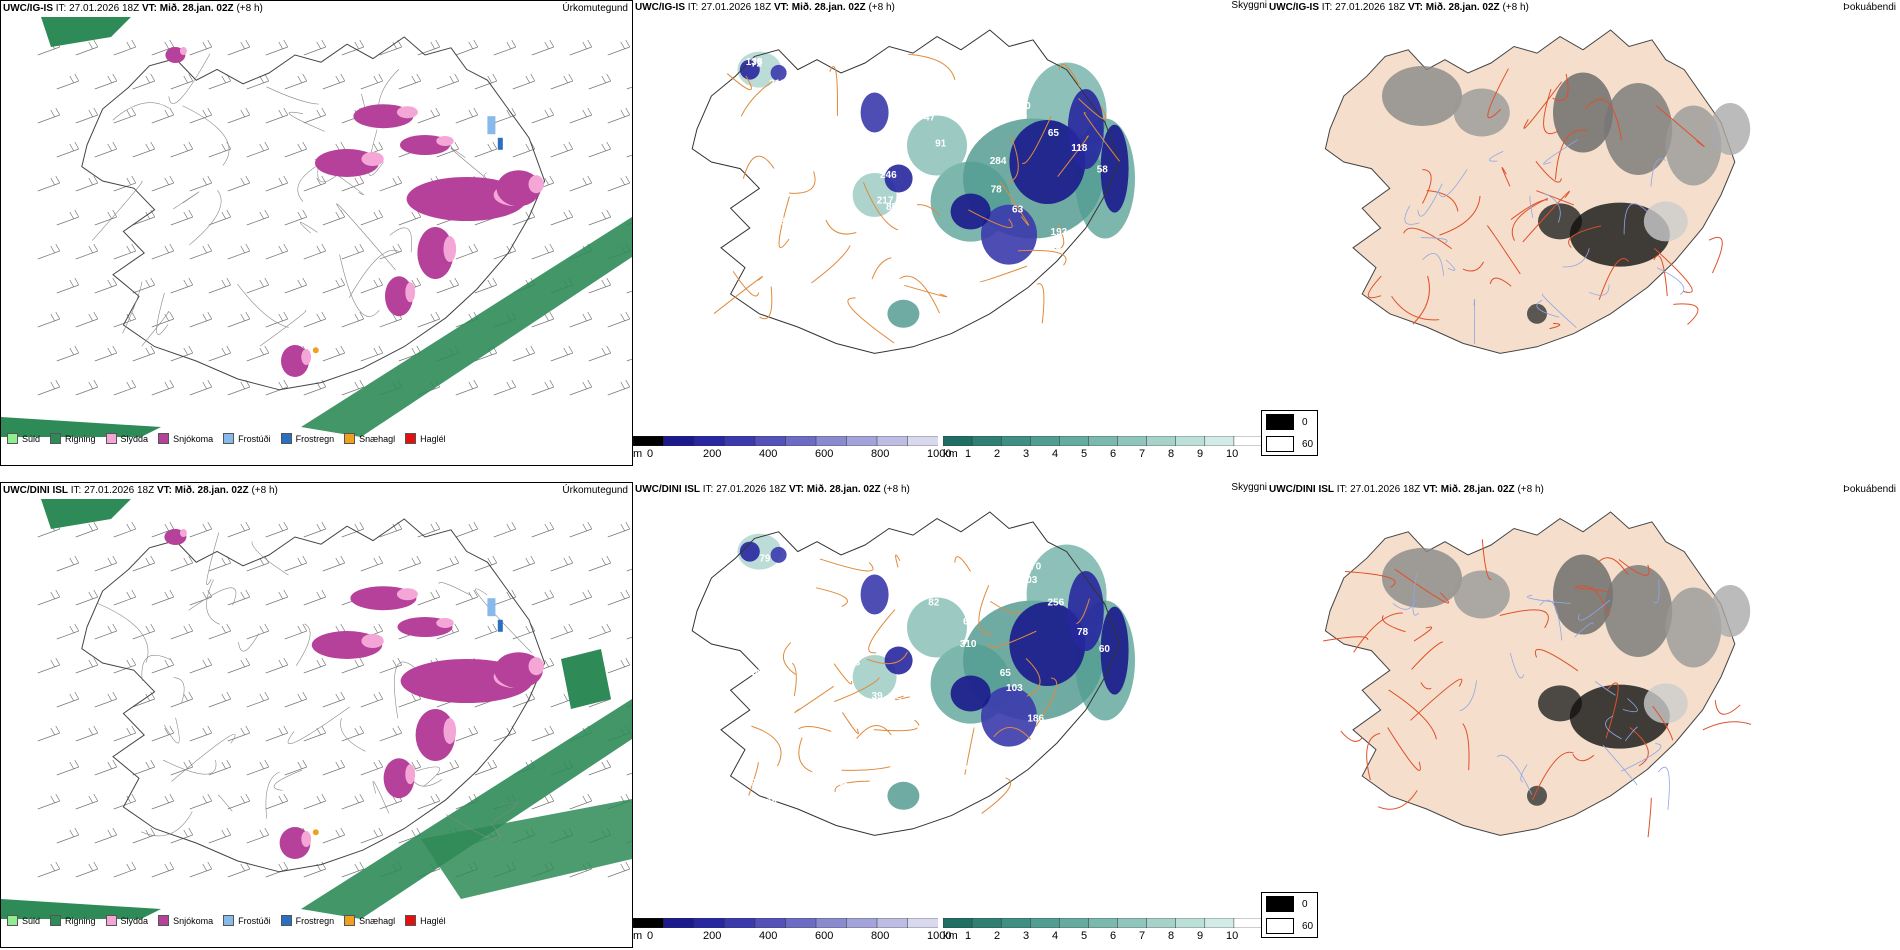 The height and width of the screenshot is (950, 1900). I want to click on precip-legend-item: Snæhagl, so click(369, 920).